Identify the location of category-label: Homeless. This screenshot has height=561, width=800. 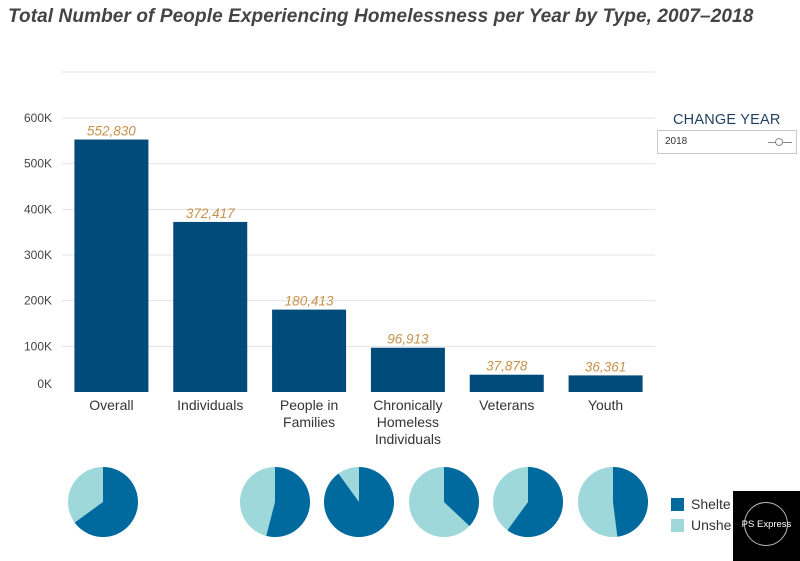
(408, 422).